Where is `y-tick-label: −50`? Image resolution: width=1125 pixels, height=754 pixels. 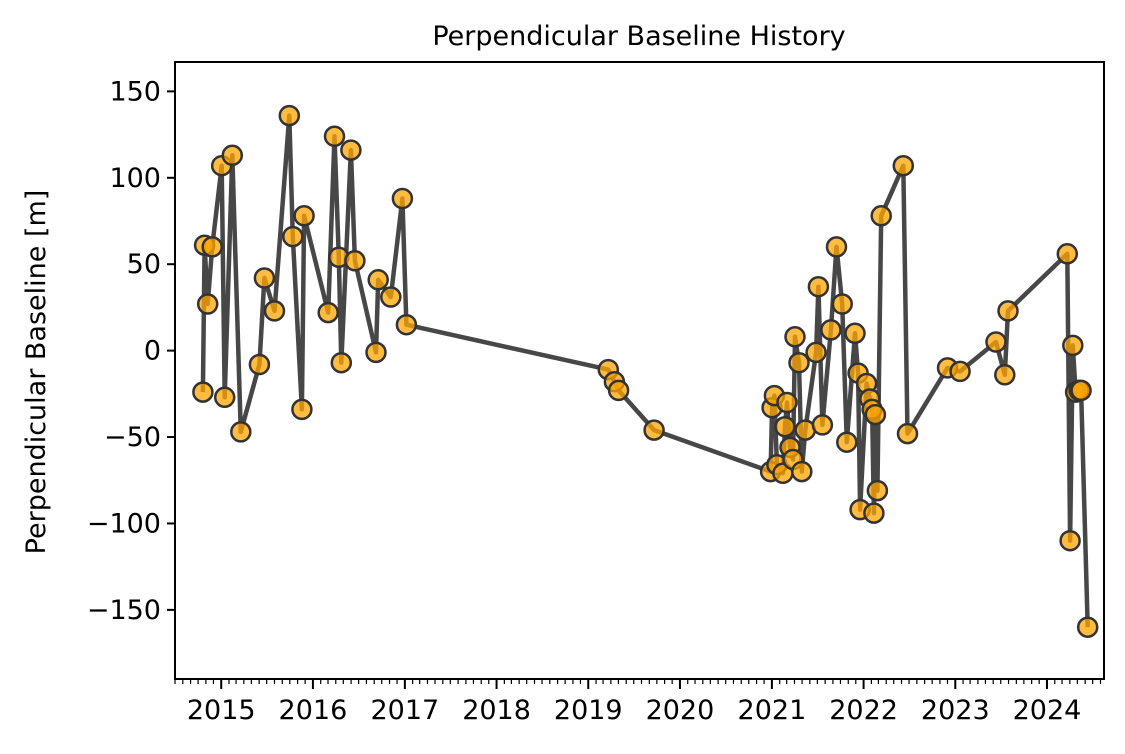
y-tick-label: −50 is located at coordinates (132, 437).